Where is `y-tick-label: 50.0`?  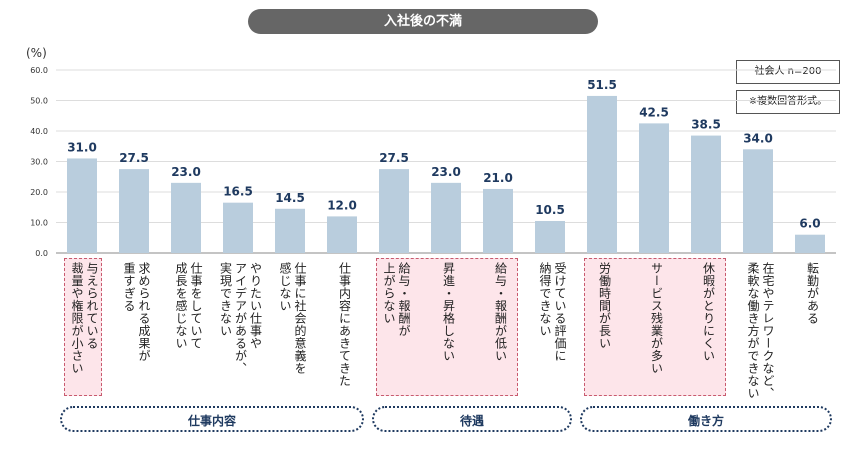
y-tick-label: 50.0 is located at coordinates (39, 101).